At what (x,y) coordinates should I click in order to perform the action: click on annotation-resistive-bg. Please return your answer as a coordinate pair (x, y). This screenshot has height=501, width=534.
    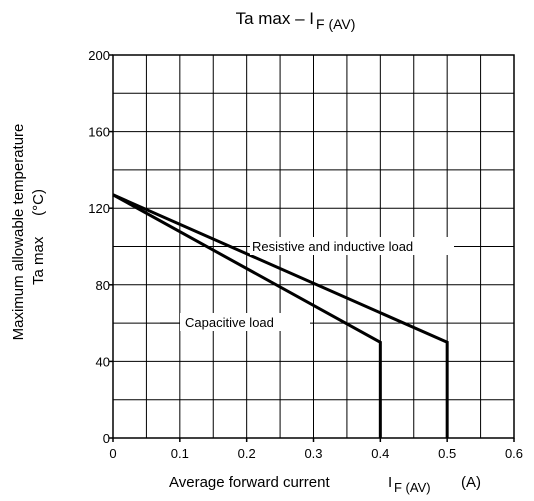
    Looking at the image, I should click on (352, 246).